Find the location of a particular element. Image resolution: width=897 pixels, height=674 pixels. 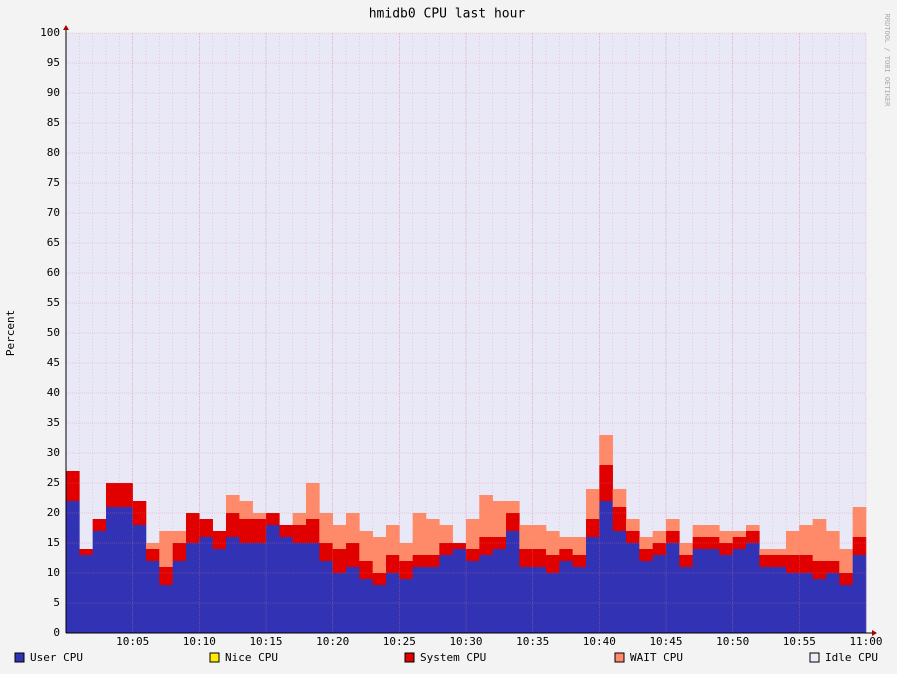

y-tick-label: 5 is located at coordinates (56, 602).